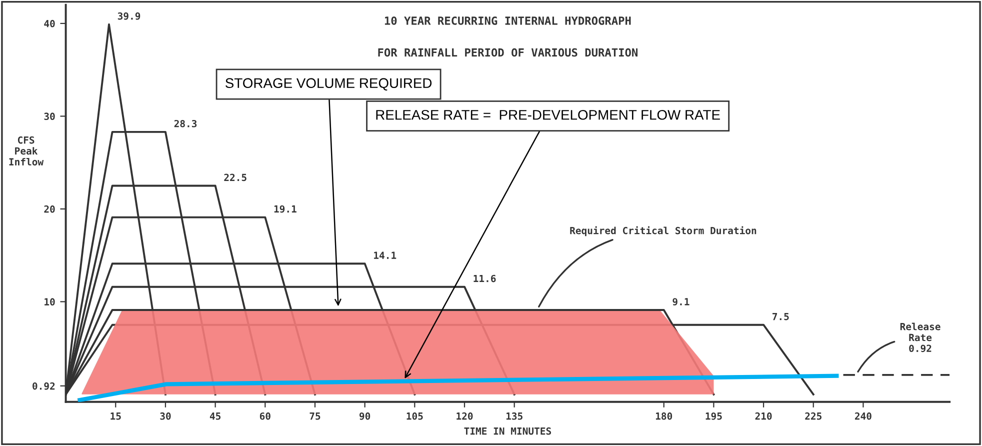 The width and height of the screenshot is (982, 446). Describe the element at coordinates (863, 416) in the screenshot. I see `x-tick-label: 240` at that location.